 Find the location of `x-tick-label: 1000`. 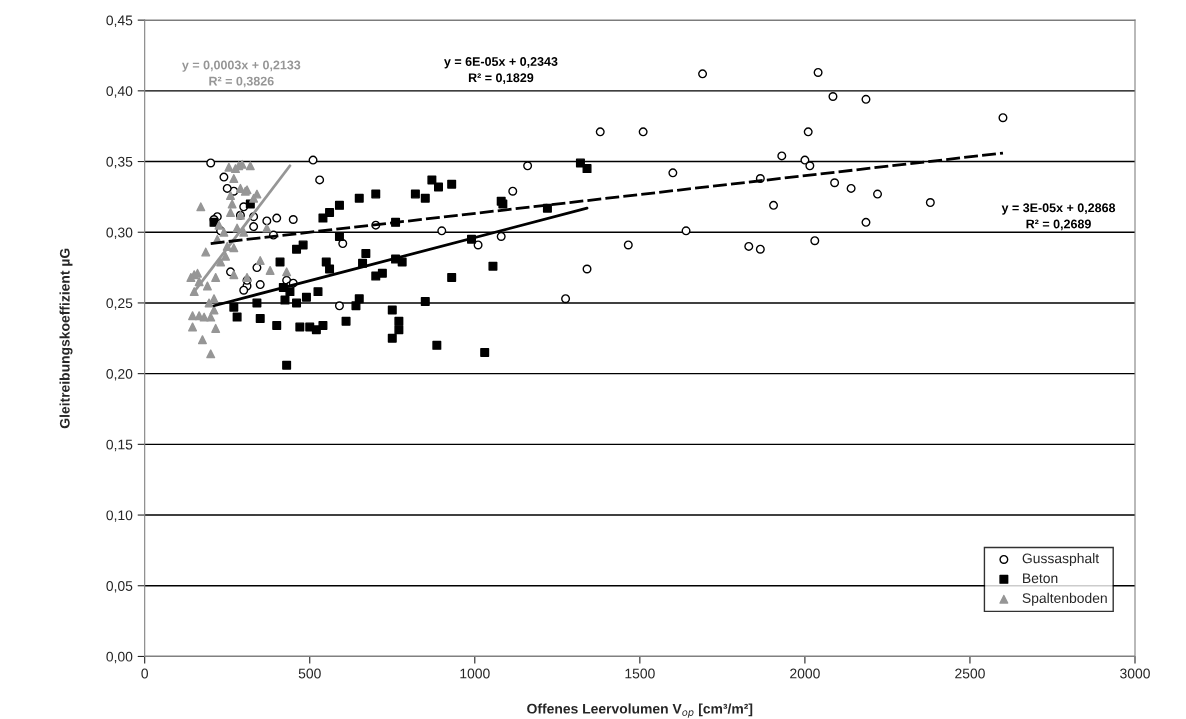

x-tick-label: 1000 is located at coordinates (475, 673).